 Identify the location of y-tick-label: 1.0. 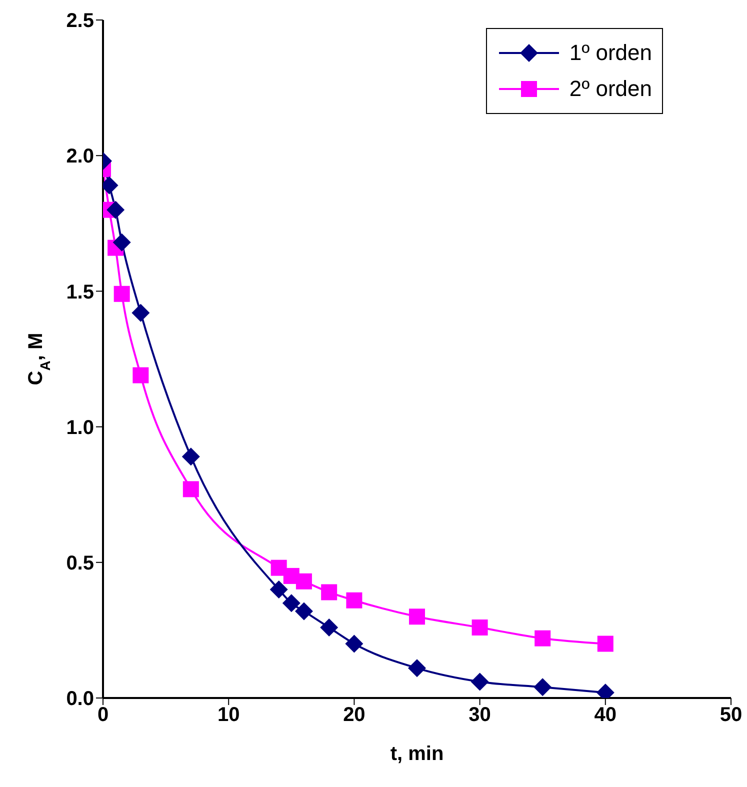
(80, 427).